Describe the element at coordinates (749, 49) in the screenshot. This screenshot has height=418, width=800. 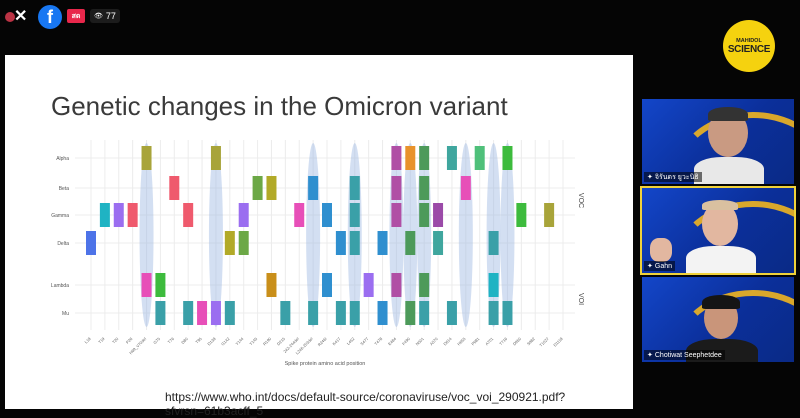
I see `logo-line-2: SCIENCE` at that location.